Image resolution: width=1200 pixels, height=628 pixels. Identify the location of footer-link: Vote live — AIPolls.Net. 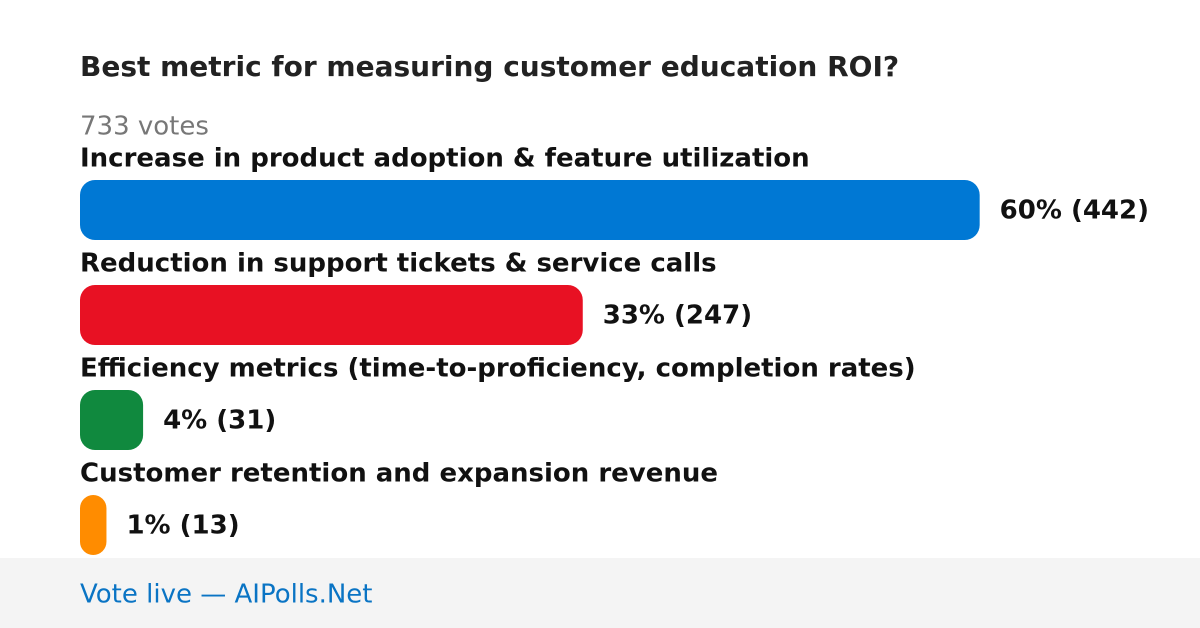
(226, 595).